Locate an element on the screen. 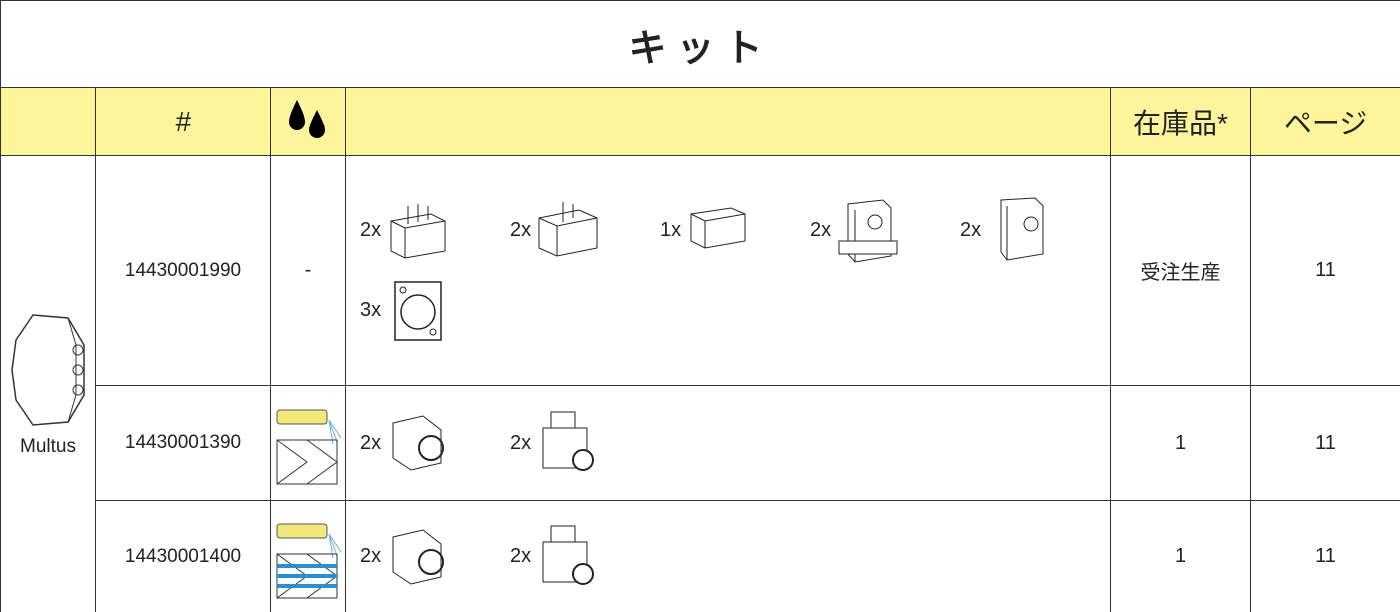 The width and height of the screenshot is (1400, 612). header-page: ページ is located at coordinates (1324, 121).